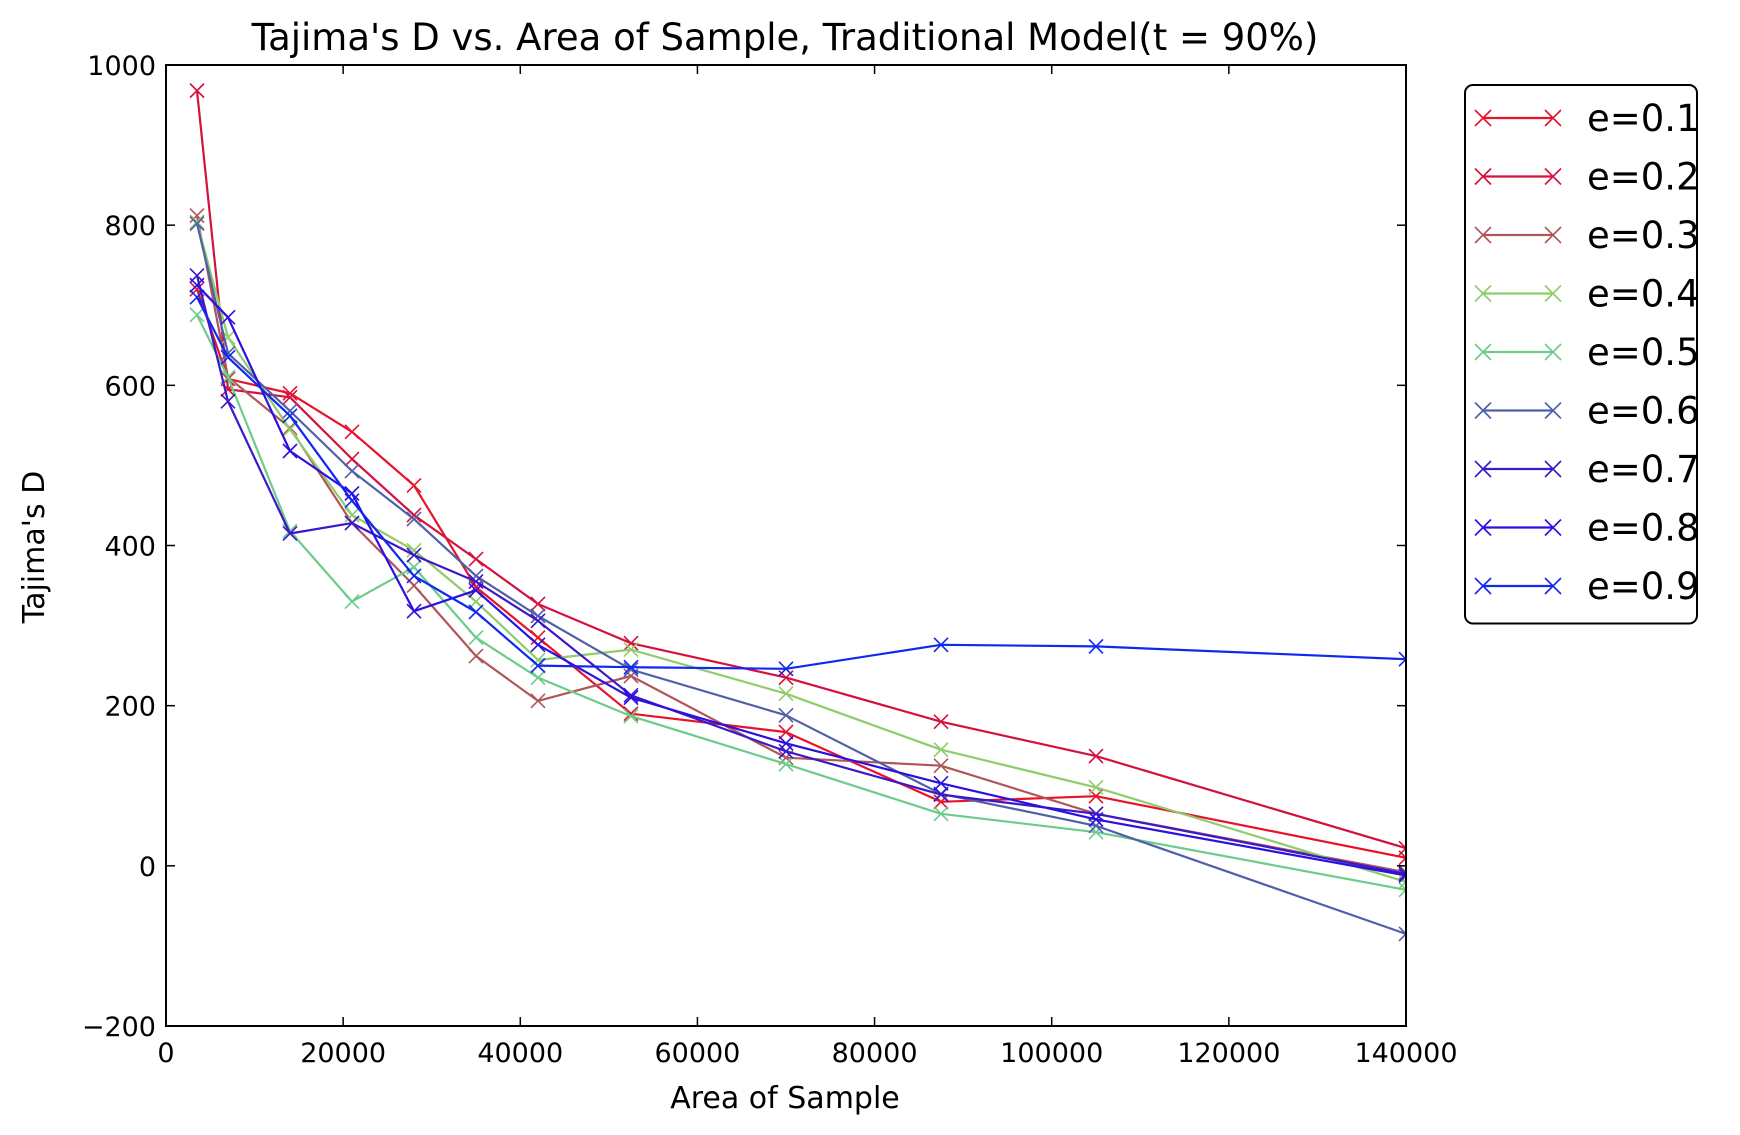  Describe the element at coordinates (130, 707) in the screenshot. I see `y-tick-label: 200` at that location.